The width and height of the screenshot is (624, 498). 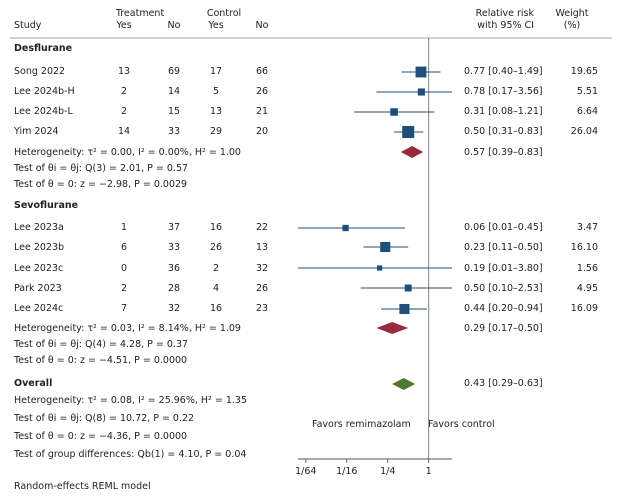 What do you see at coordinates (216, 25) in the screenshot?
I see `control-yes-header: Yes` at bounding box center [216, 25].